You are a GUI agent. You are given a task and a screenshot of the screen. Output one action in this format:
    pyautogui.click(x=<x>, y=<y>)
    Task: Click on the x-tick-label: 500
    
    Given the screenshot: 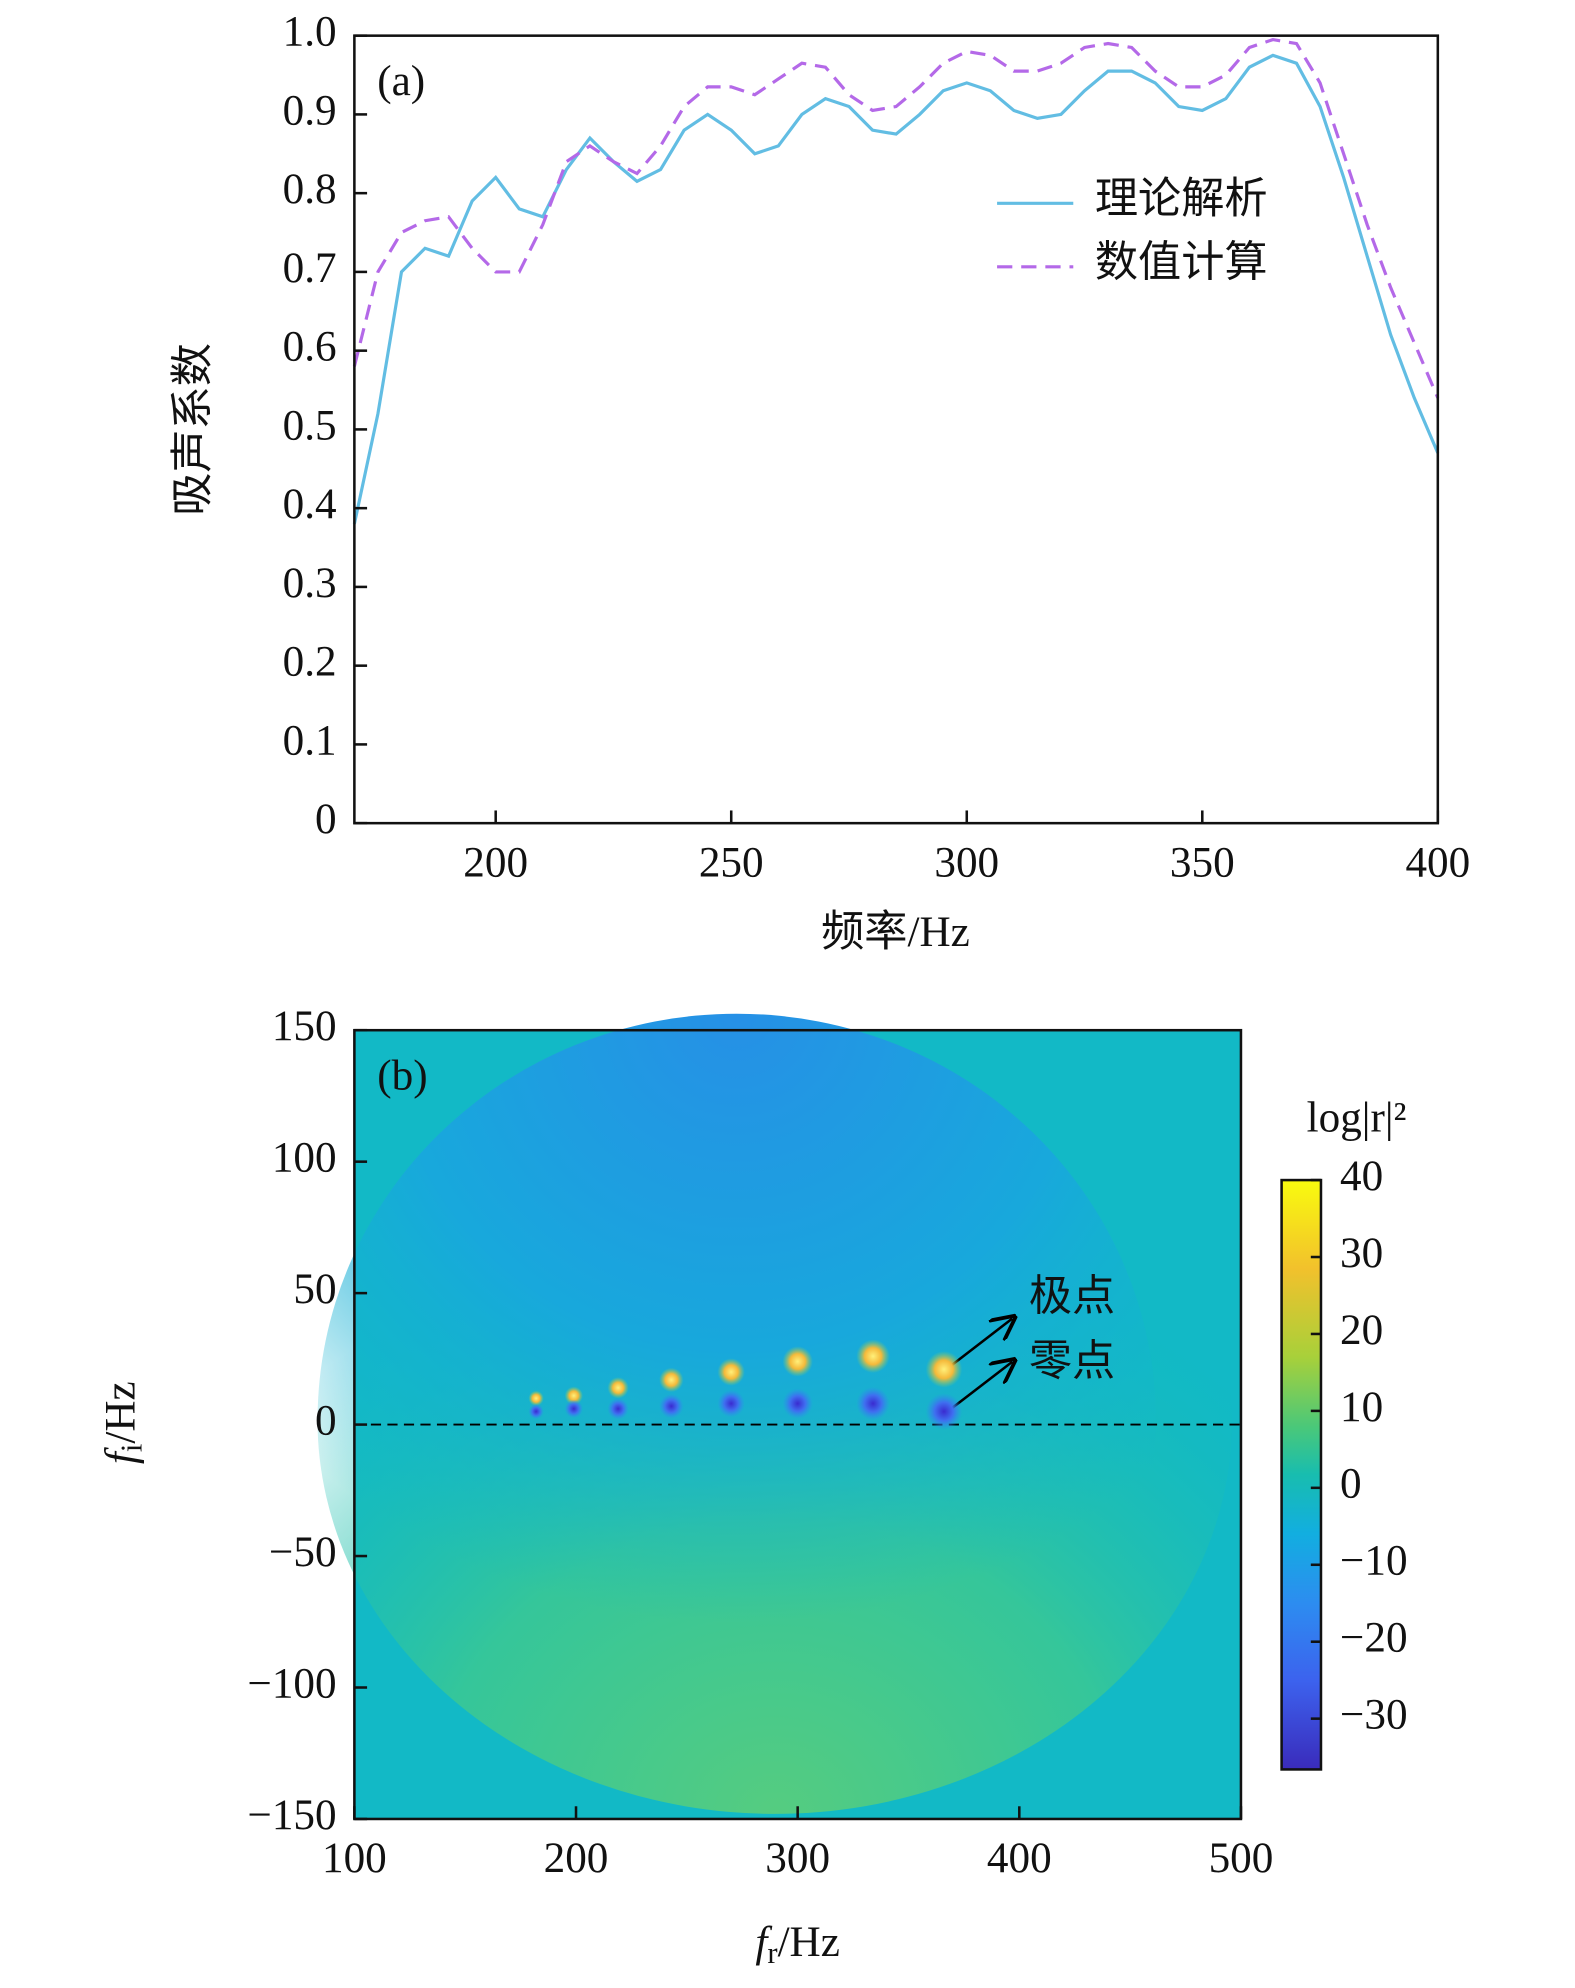 What is the action you would take?
    pyautogui.click(x=1241, y=1858)
    